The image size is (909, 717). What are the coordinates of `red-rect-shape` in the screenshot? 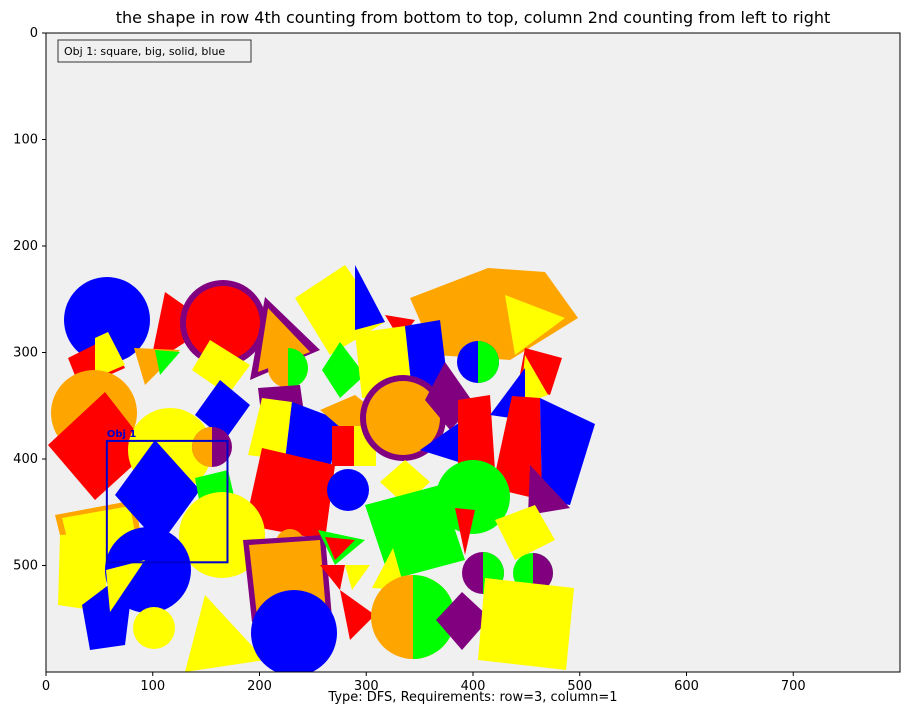 It's located at (343, 446).